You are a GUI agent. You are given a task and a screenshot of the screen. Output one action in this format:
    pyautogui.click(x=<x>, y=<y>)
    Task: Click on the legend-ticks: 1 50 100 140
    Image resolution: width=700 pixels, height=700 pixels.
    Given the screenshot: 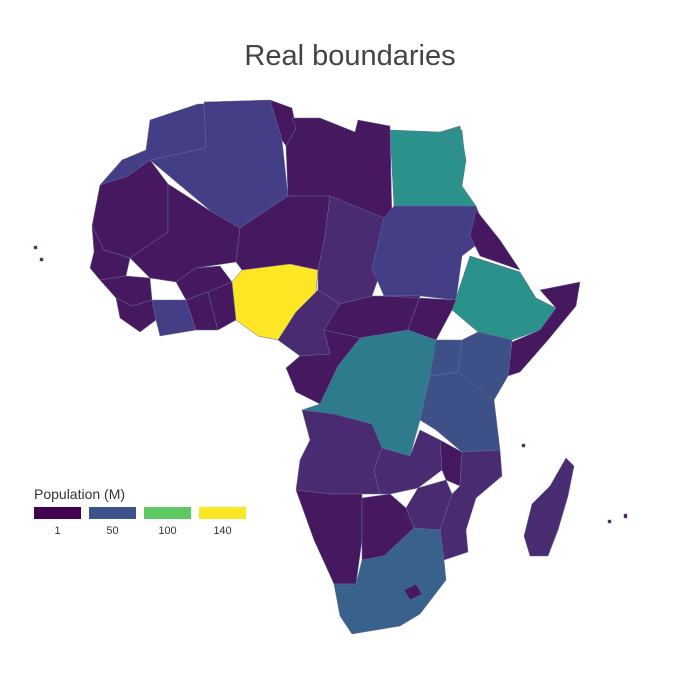 What is the action you would take?
    pyautogui.click(x=140, y=531)
    